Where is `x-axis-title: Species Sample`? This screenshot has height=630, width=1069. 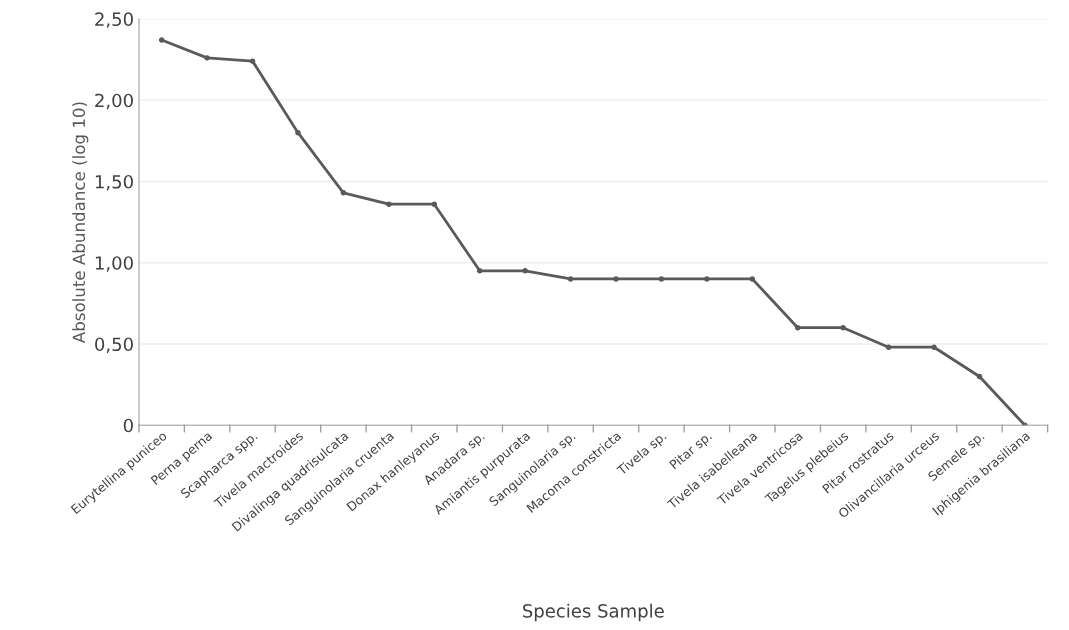 x-axis-title: Species Sample is located at coordinates (593, 612).